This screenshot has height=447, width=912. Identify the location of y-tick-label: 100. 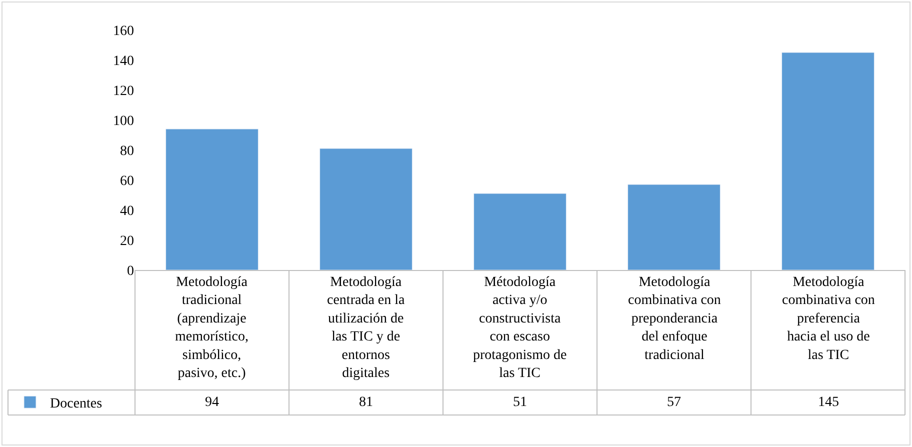
(123, 121).